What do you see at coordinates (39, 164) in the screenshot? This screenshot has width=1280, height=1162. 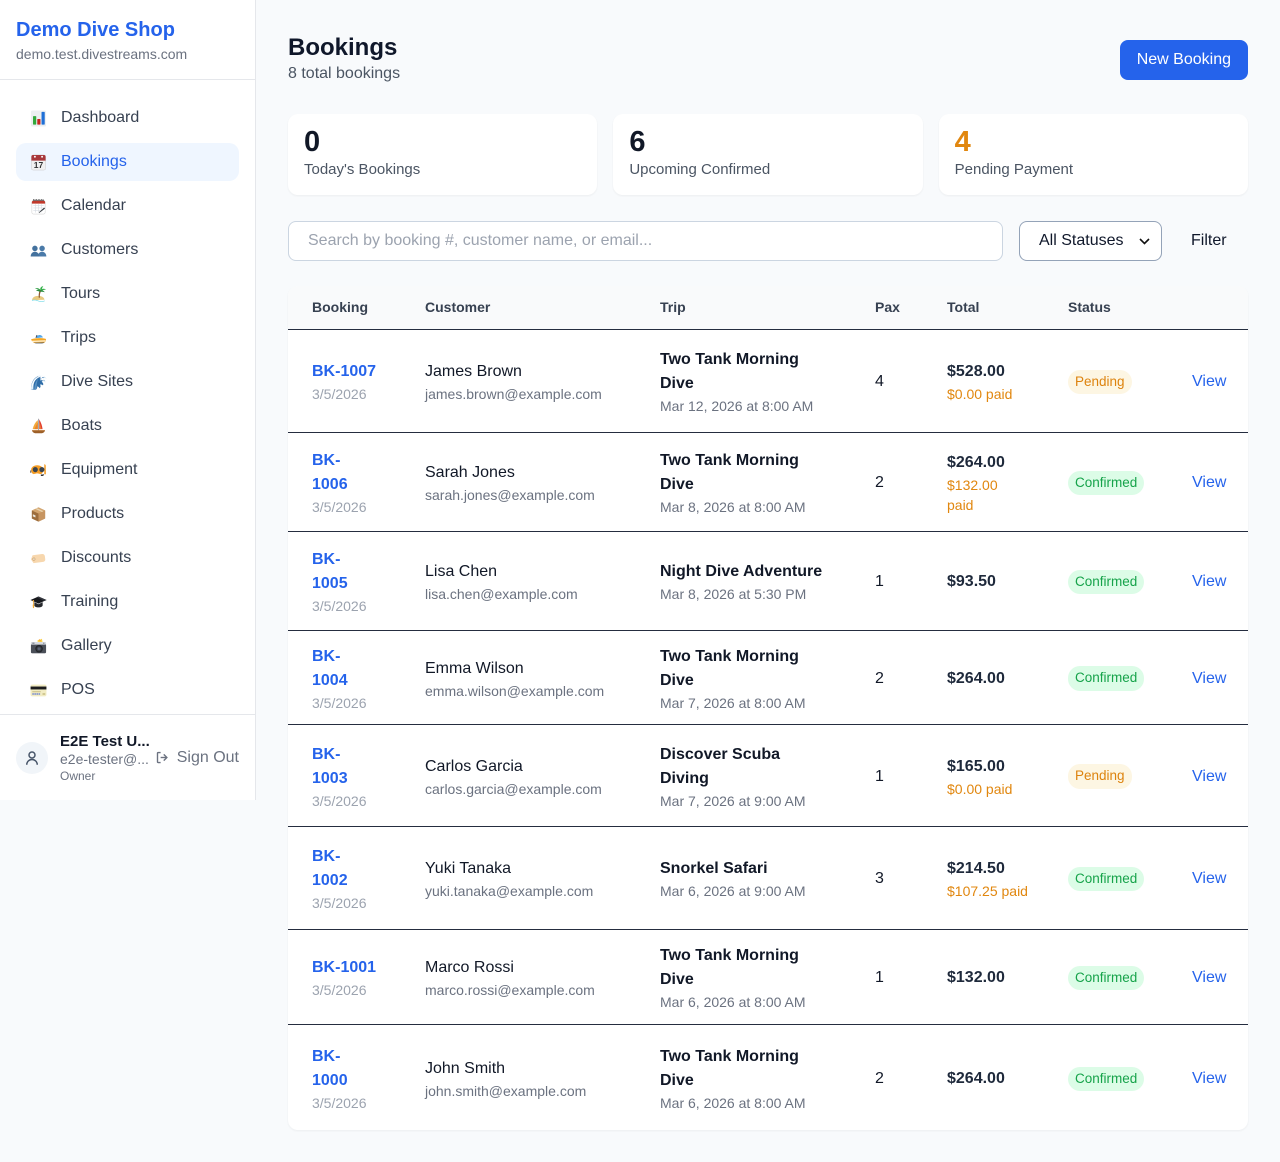 I see `svg-text: 17` at bounding box center [39, 164].